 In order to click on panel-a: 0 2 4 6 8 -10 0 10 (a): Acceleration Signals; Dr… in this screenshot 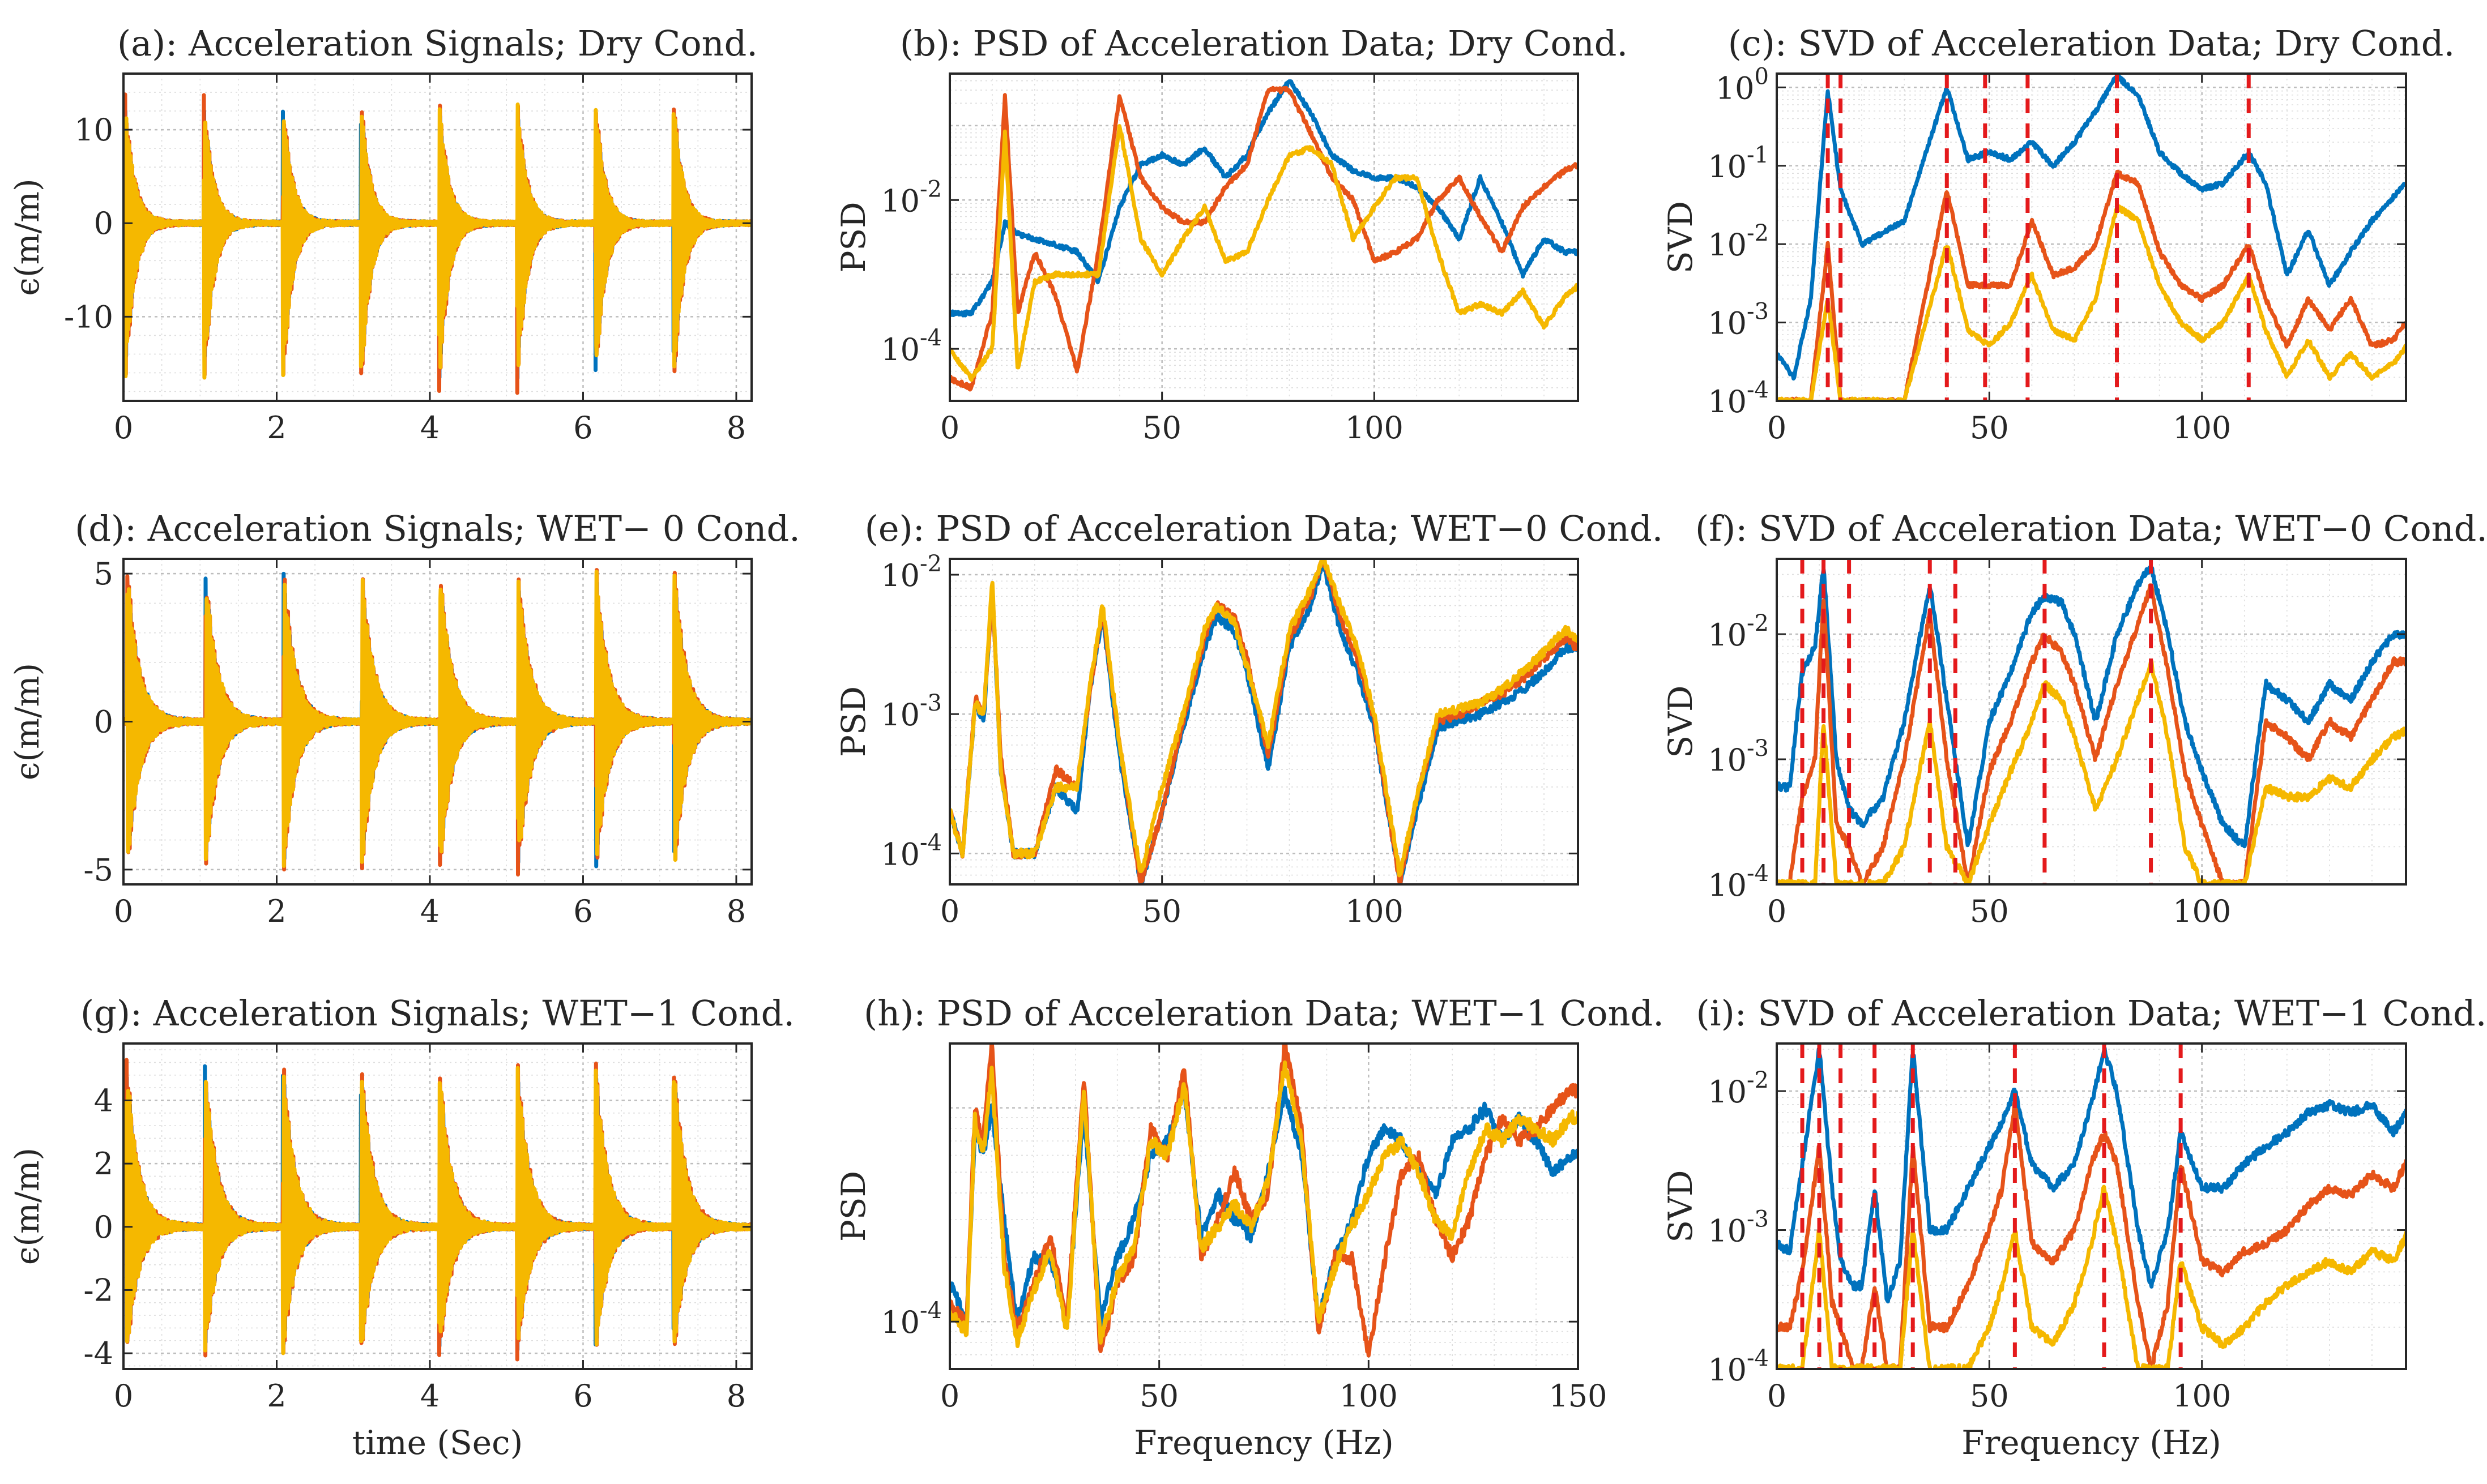, I will do `click(383, 234)`.